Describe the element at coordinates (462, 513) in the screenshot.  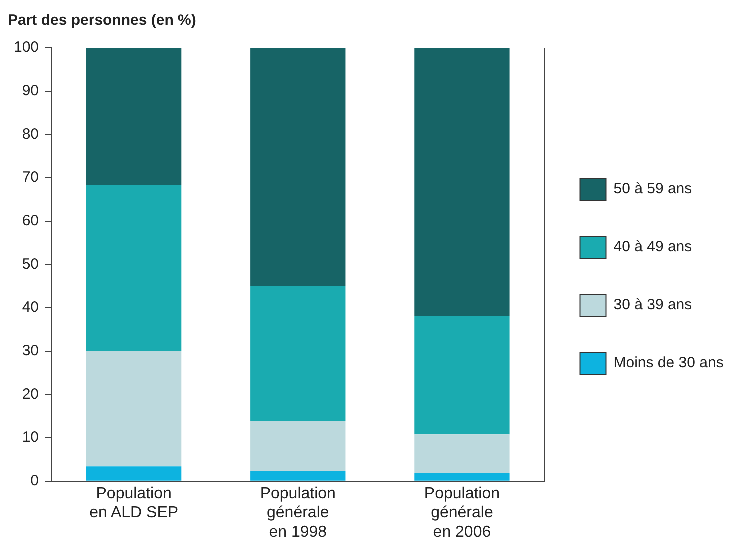
I see `x-tick-label: Population générale en 2006` at that location.